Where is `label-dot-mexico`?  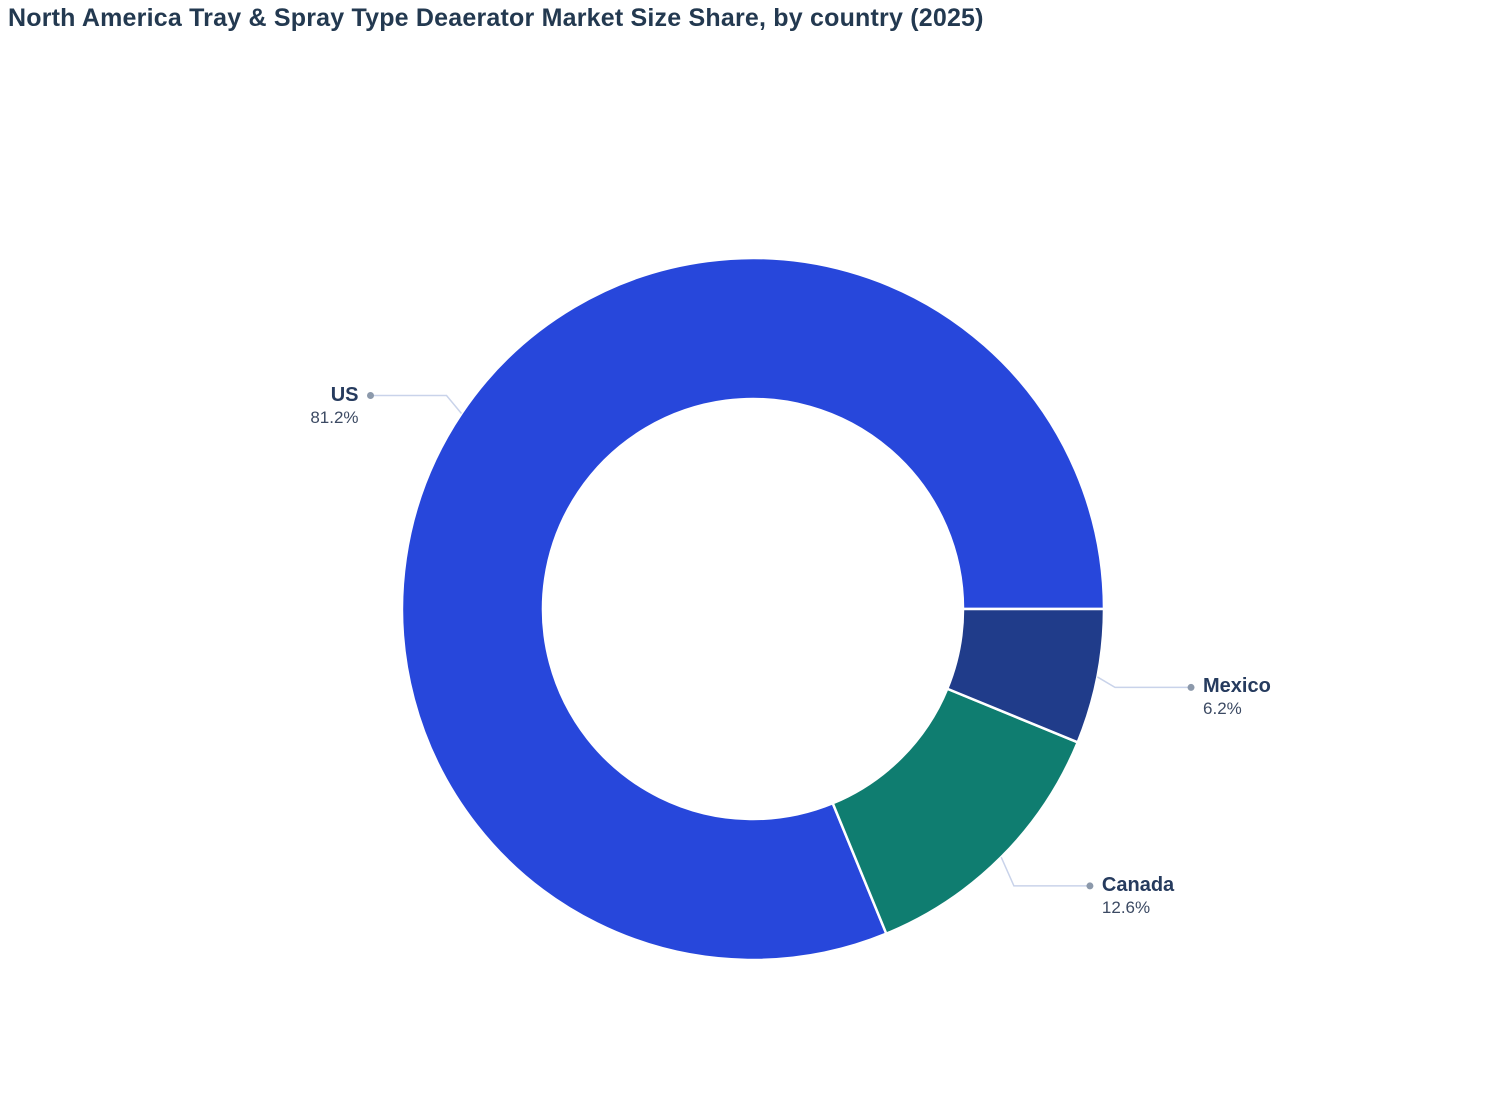 label-dot-mexico is located at coordinates (1191, 687).